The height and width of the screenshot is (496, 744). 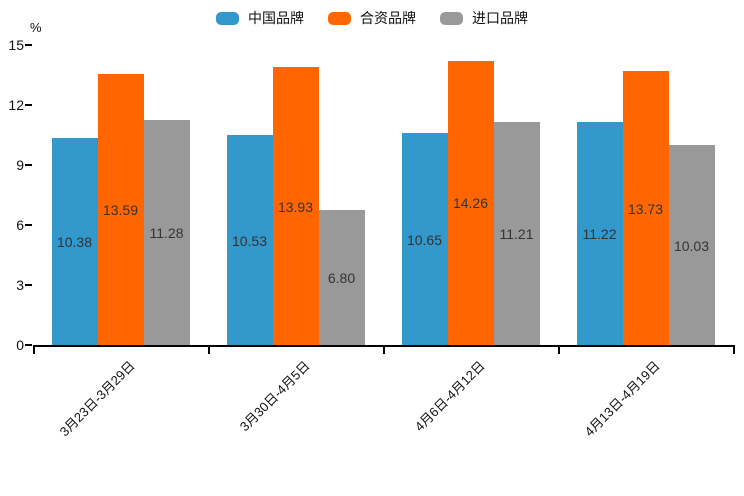 I want to click on legend-label: 合资品牌, so click(x=388, y=18).